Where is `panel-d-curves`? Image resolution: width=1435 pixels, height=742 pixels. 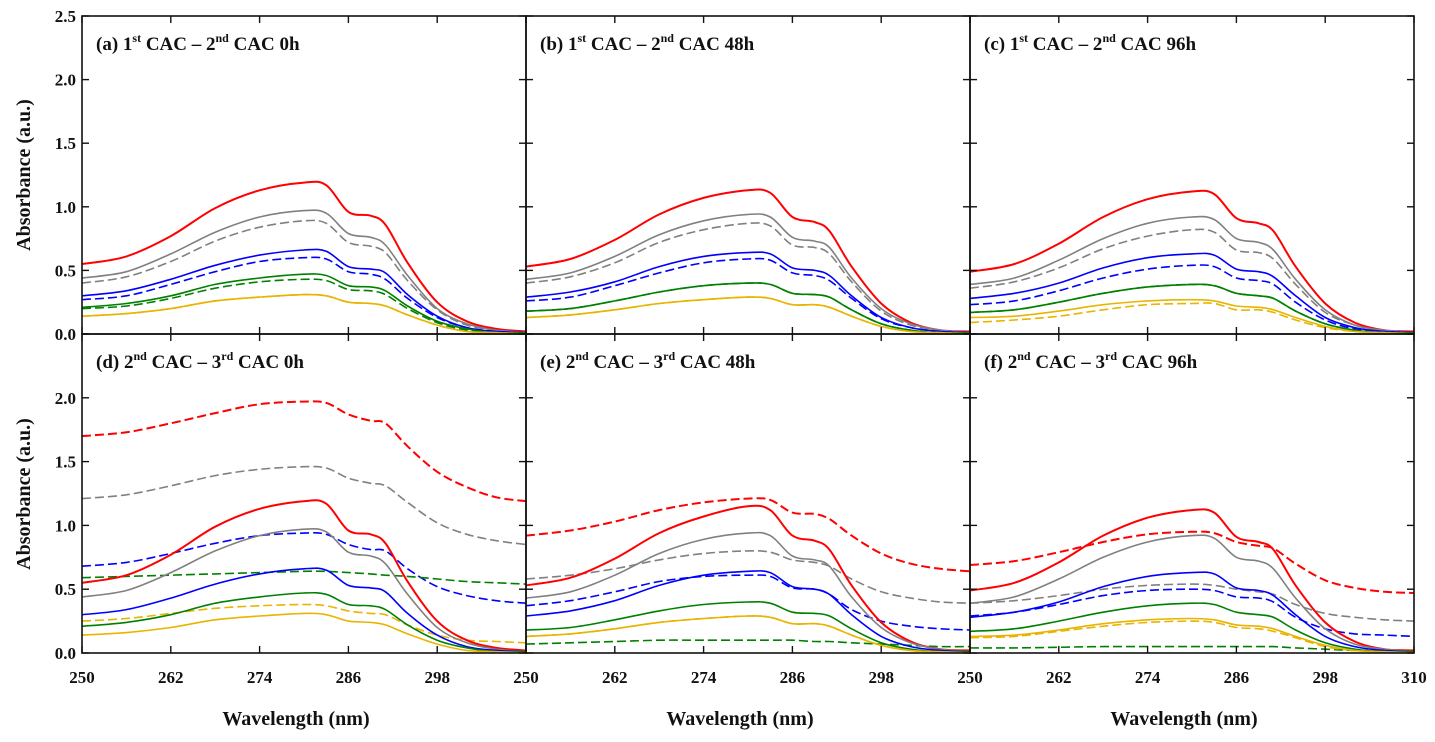 panel-d-curves is located at coordinates (304, 527).